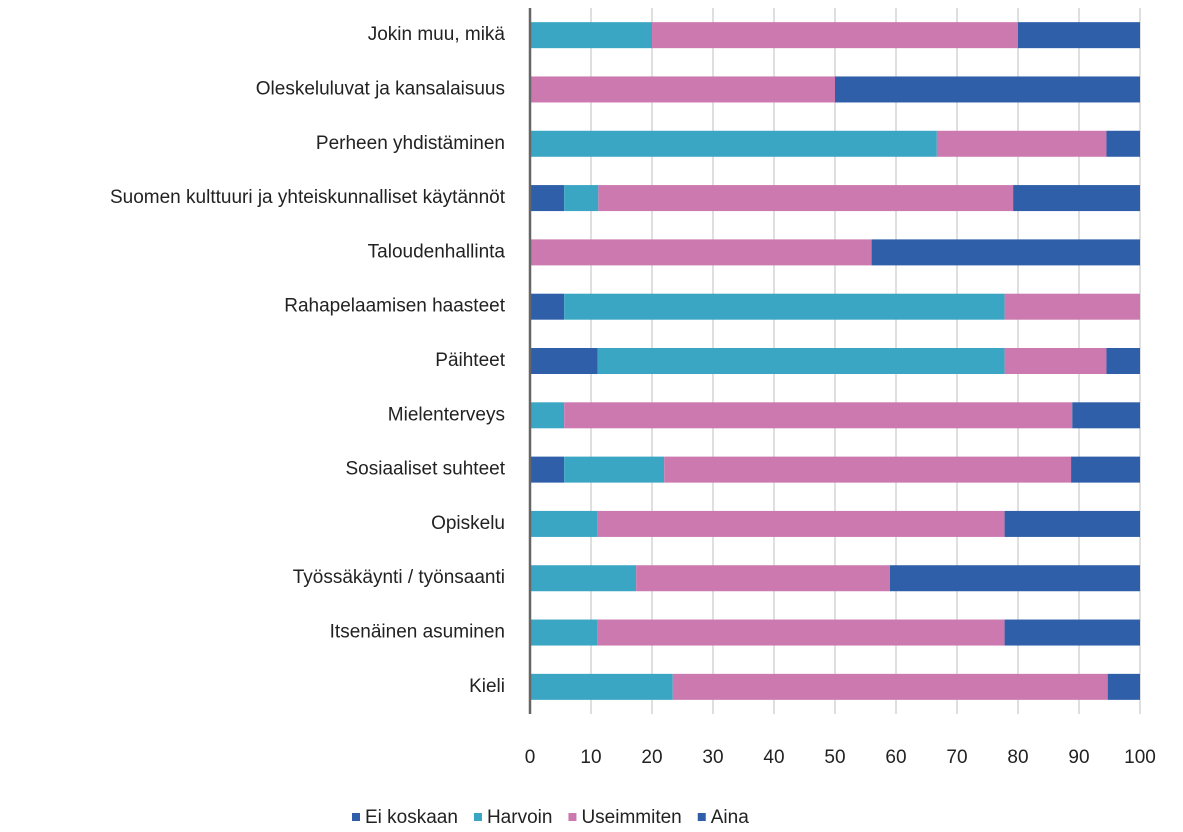 The width and height of the screenshot is (1183, 832). I want to click on y-tick-label: Mielenterveys, so click(446, 414).